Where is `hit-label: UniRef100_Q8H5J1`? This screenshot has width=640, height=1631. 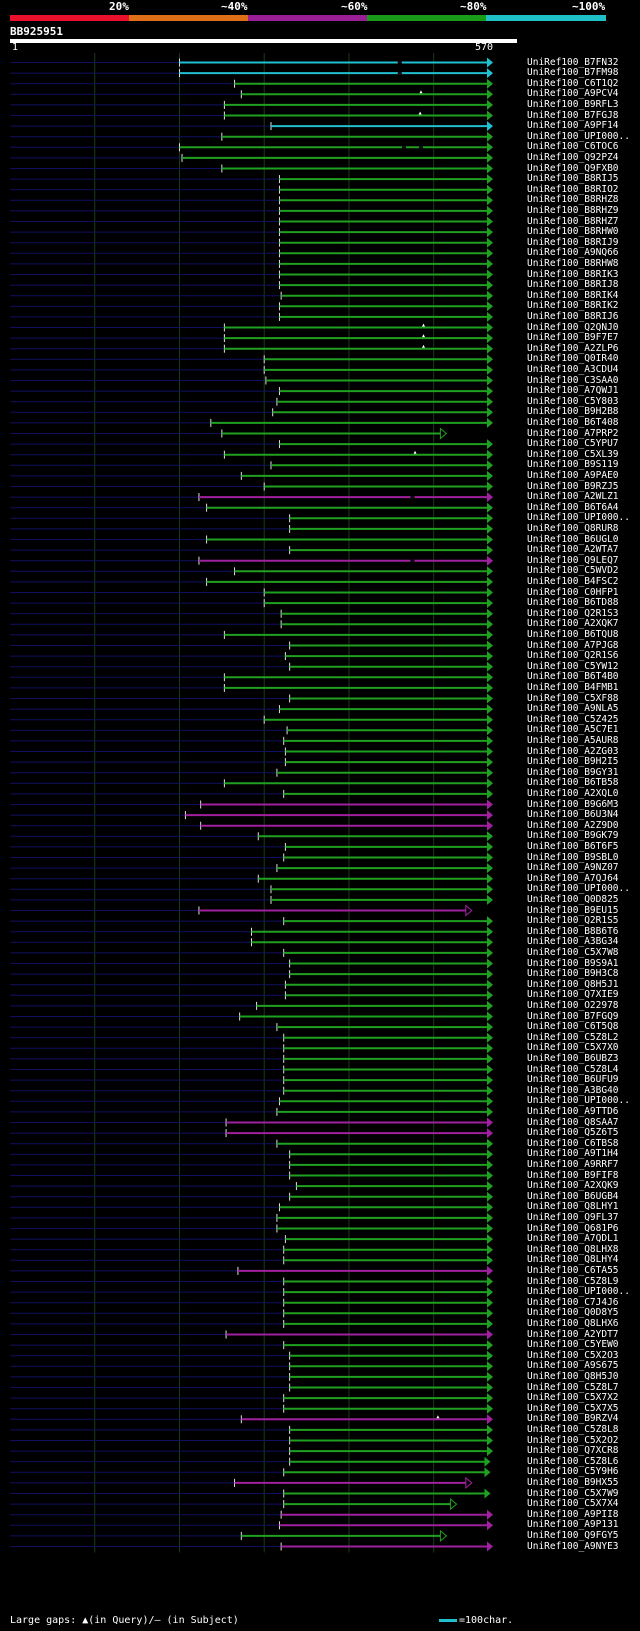 hit-label: UniRef100_Q8H5J1 is located at coordinates (573, 984).